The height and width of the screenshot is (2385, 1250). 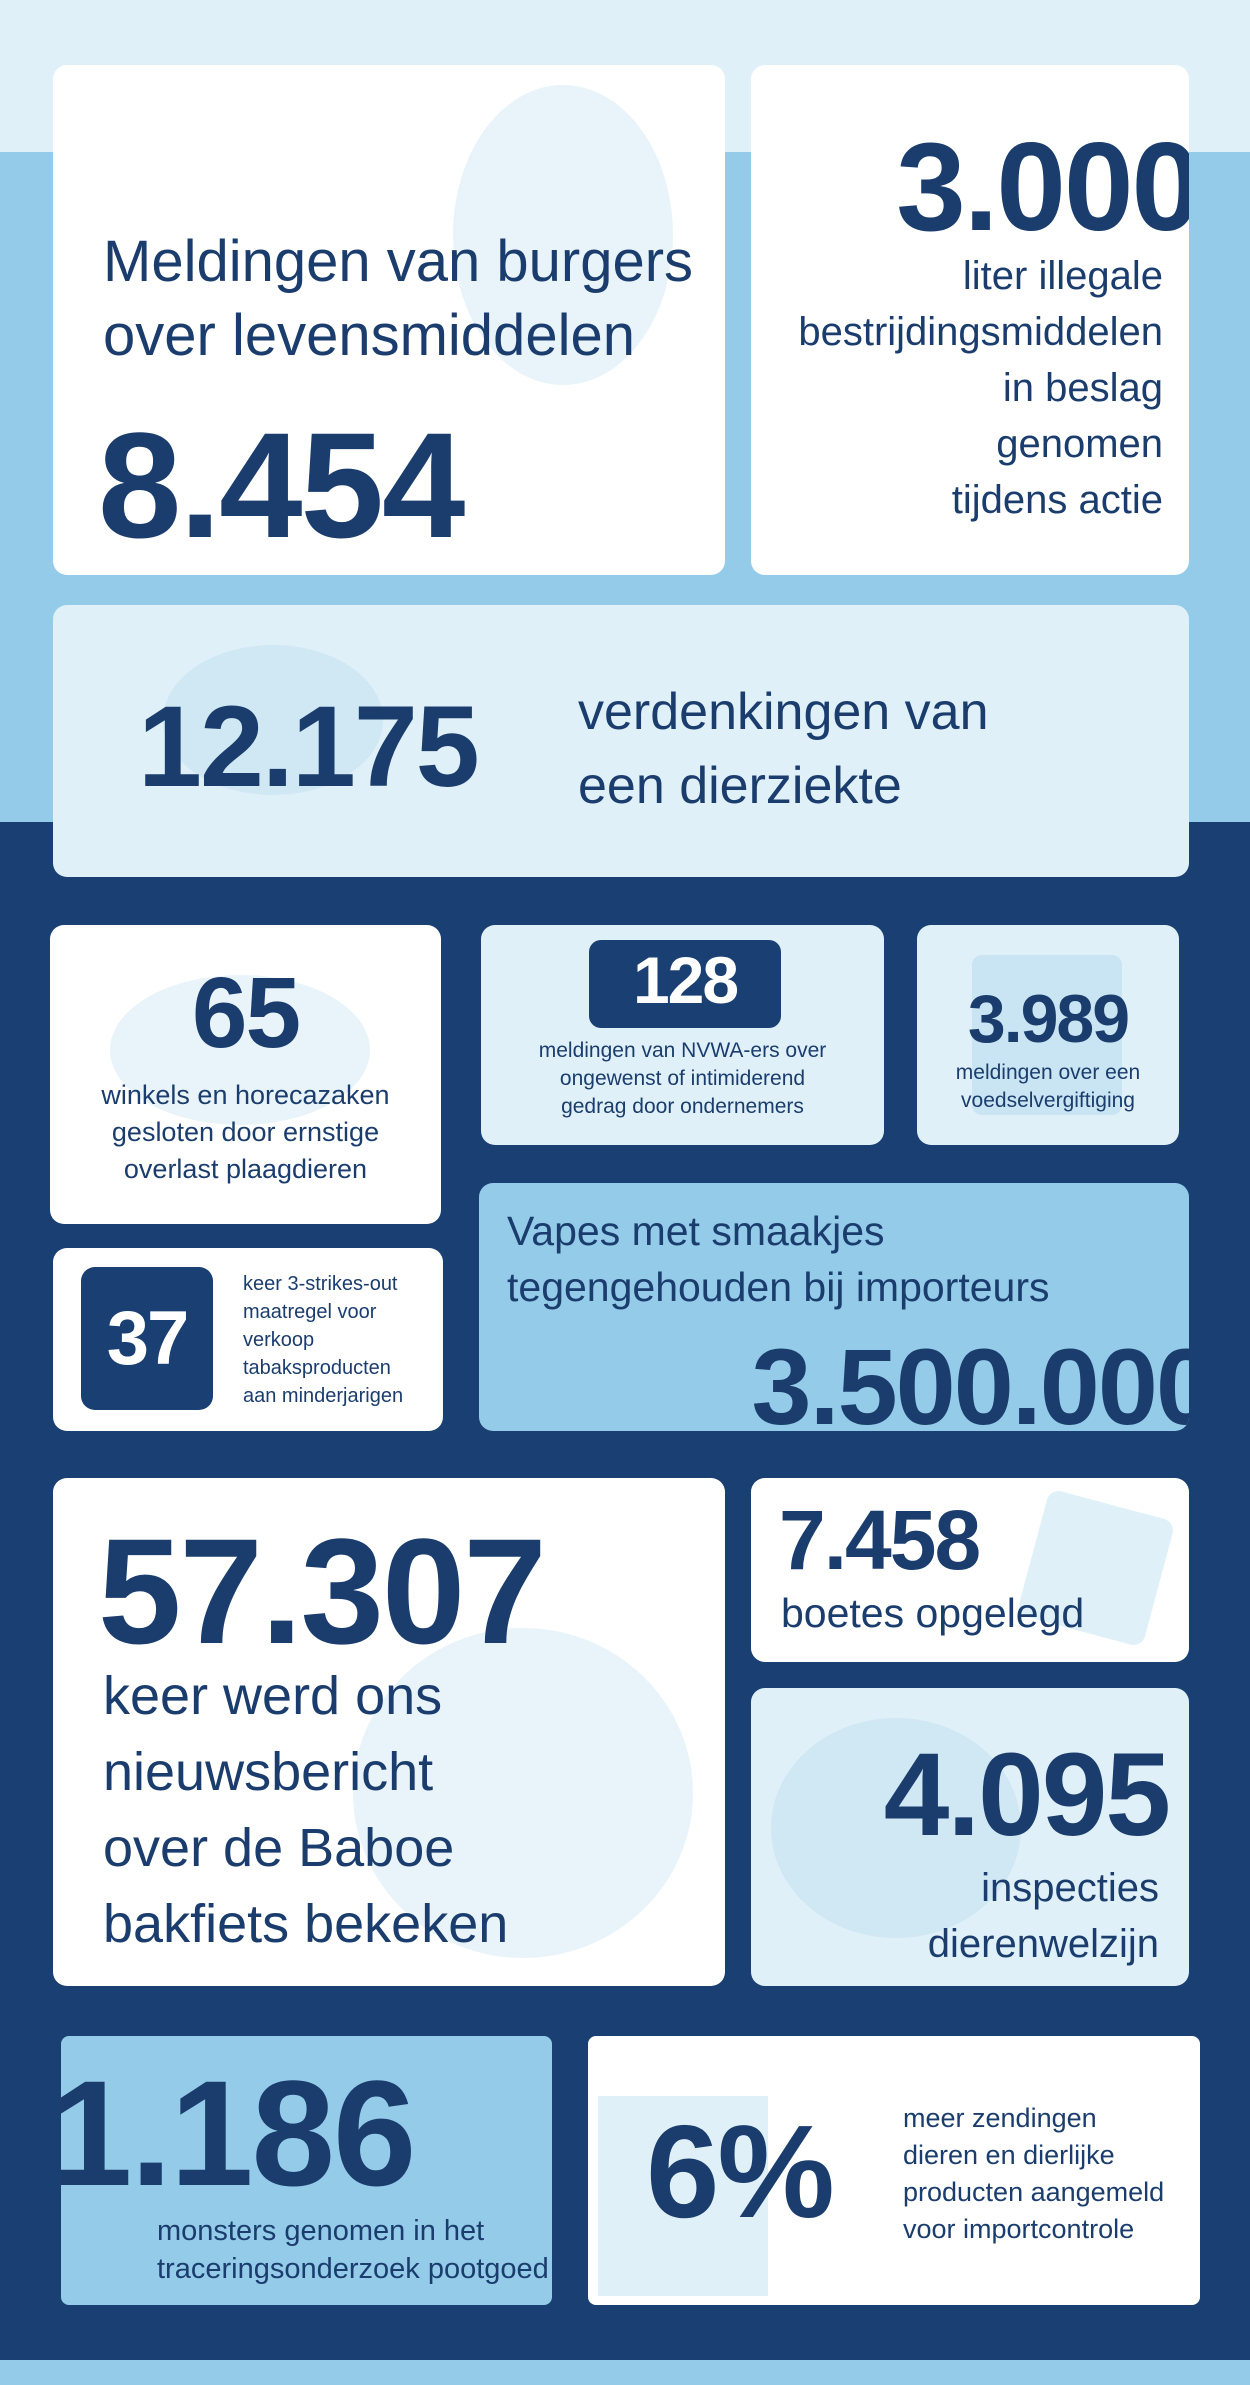 I want to click on tile-number: 57.307, so click(x=322, y=1591).